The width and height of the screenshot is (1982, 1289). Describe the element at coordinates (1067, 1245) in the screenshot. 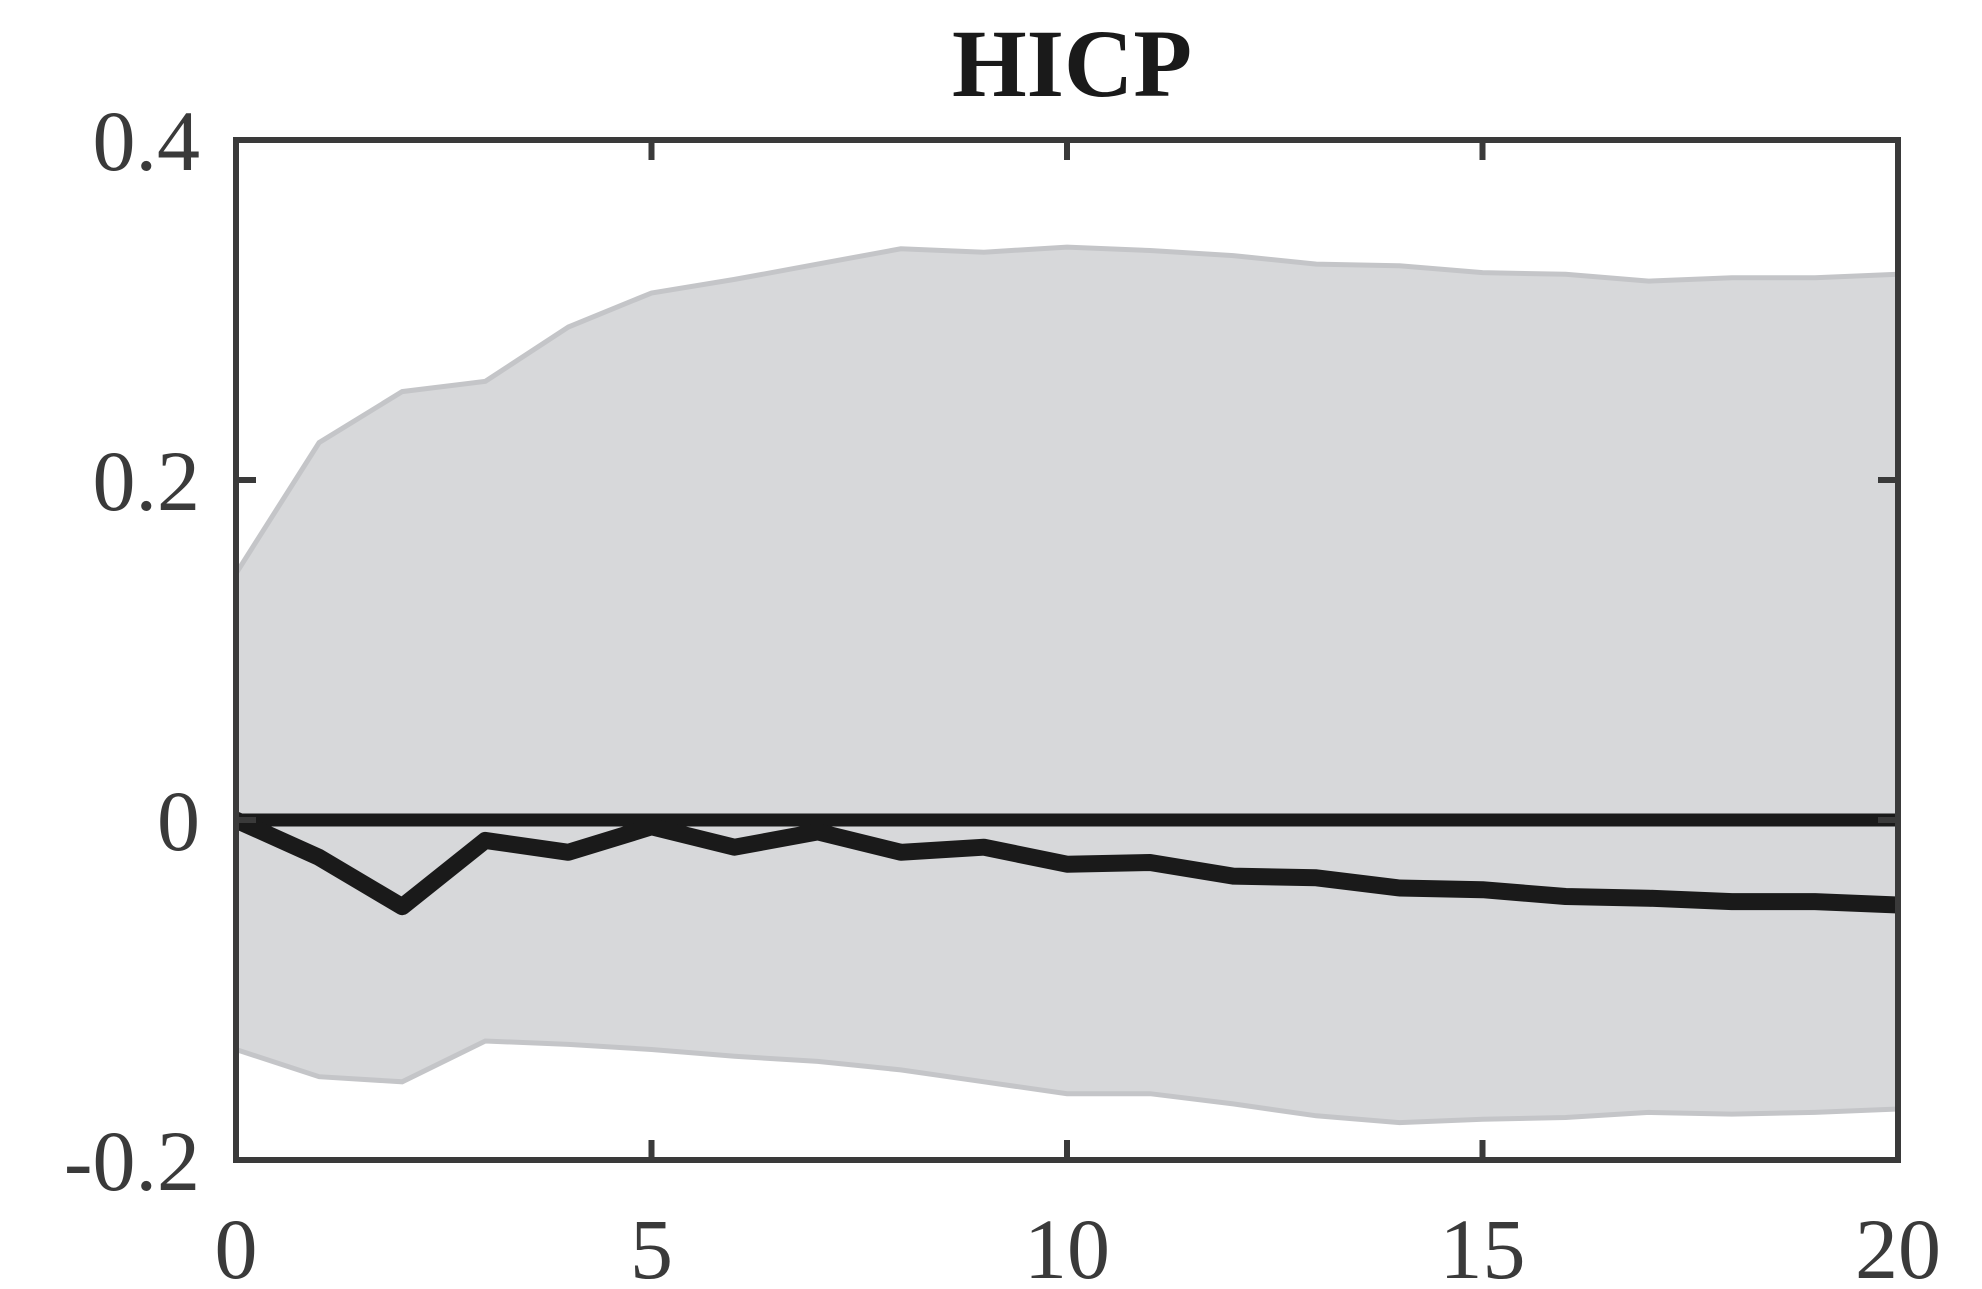

I see `x-tick-label: 10` at that location.